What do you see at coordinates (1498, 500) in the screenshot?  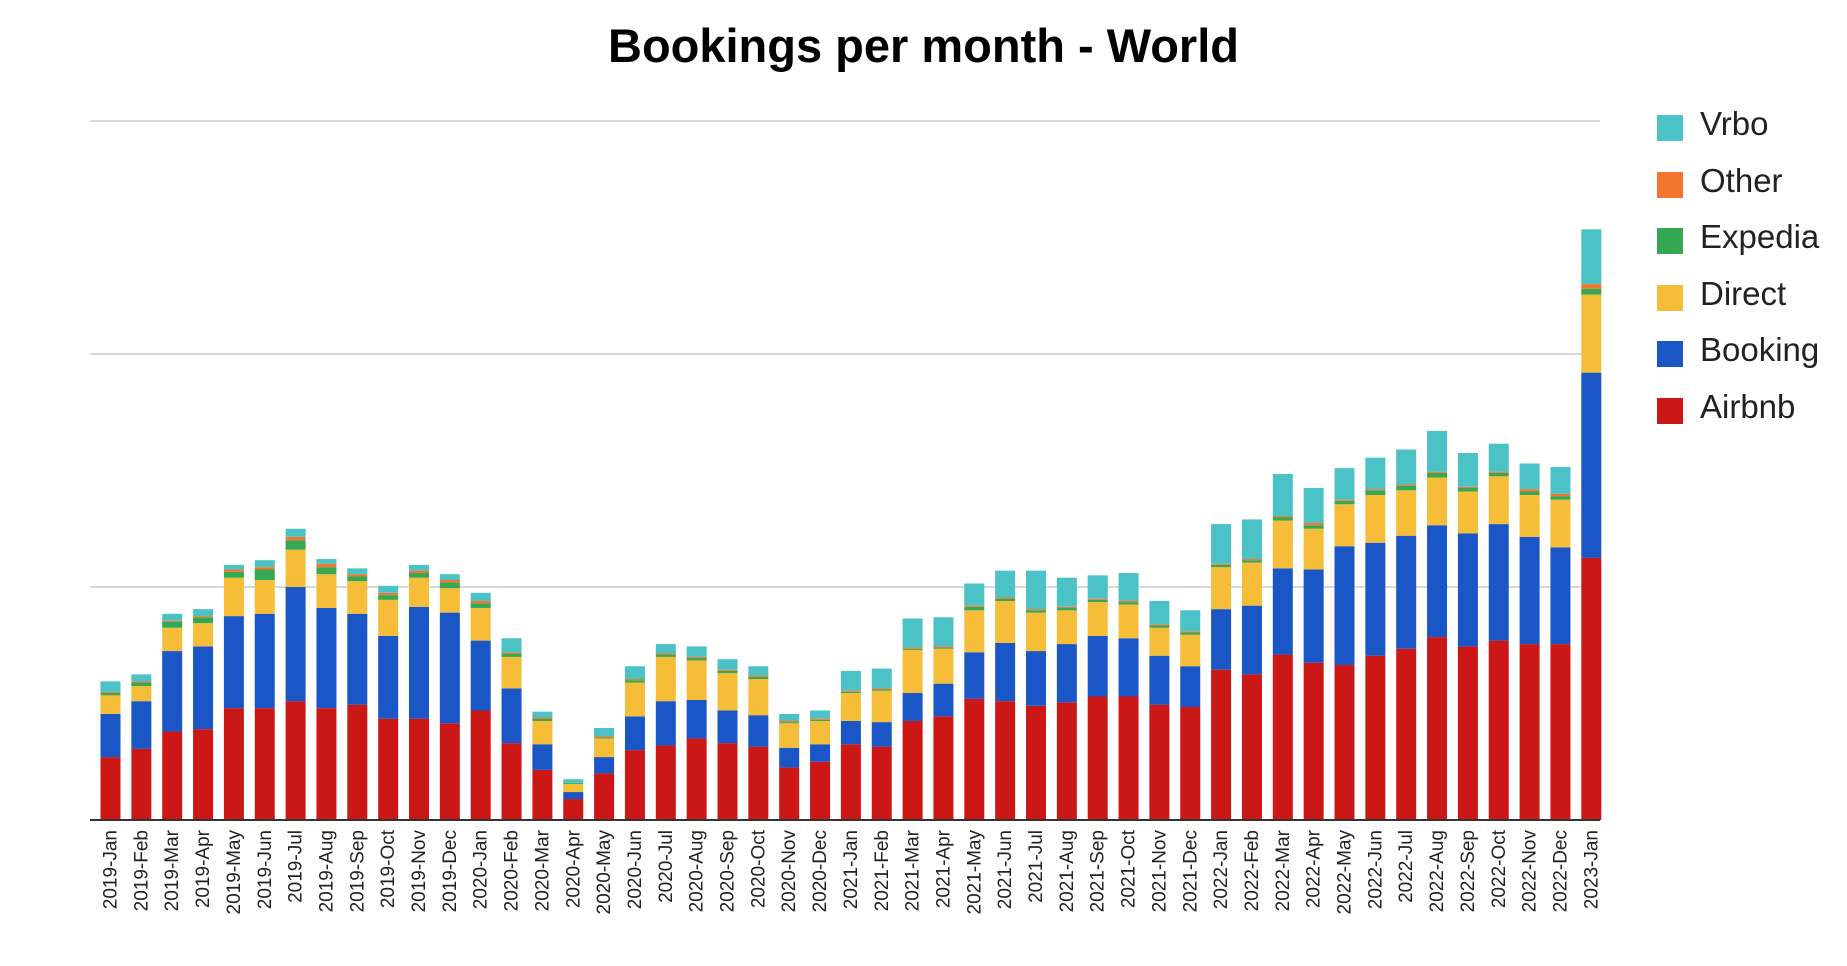 I see `bar-direct-2022-oct` at bounding box center [1498, 500].